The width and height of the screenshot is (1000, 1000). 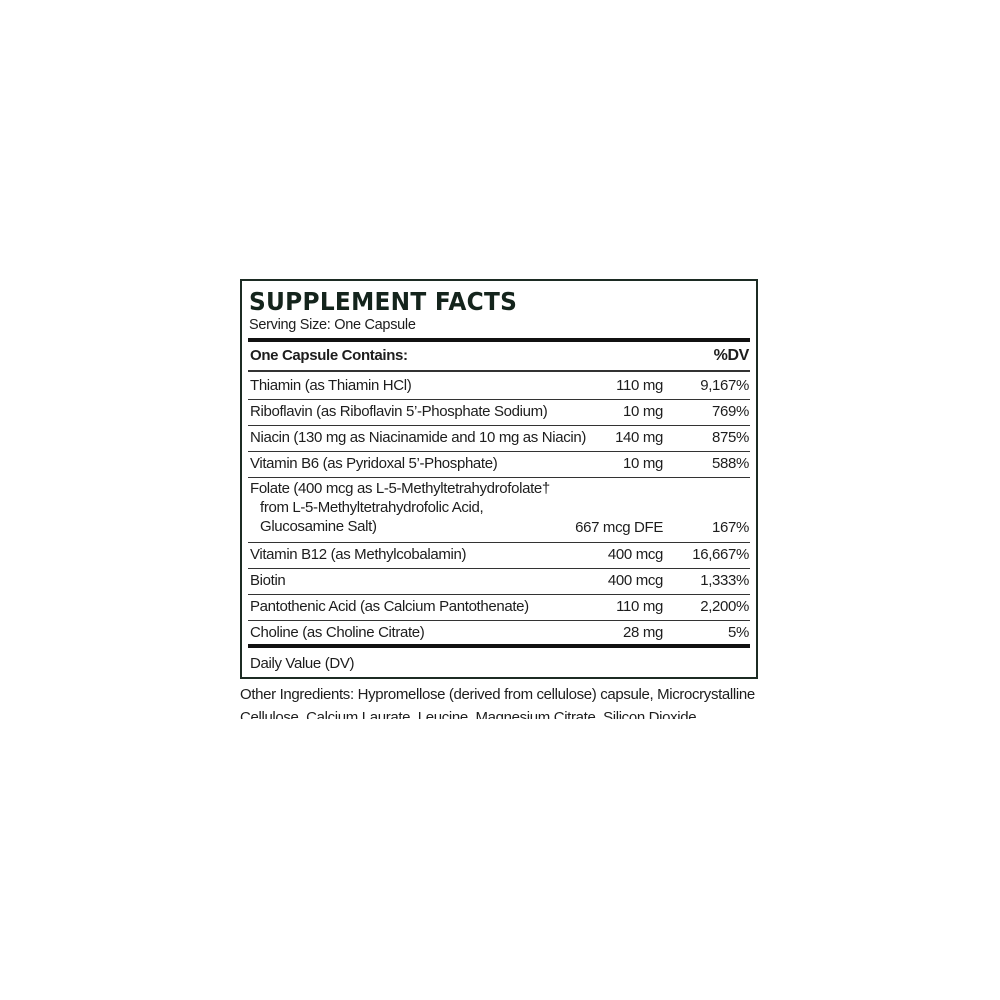 I want to click on header-dv: %DV, so click(x=731, y=355).